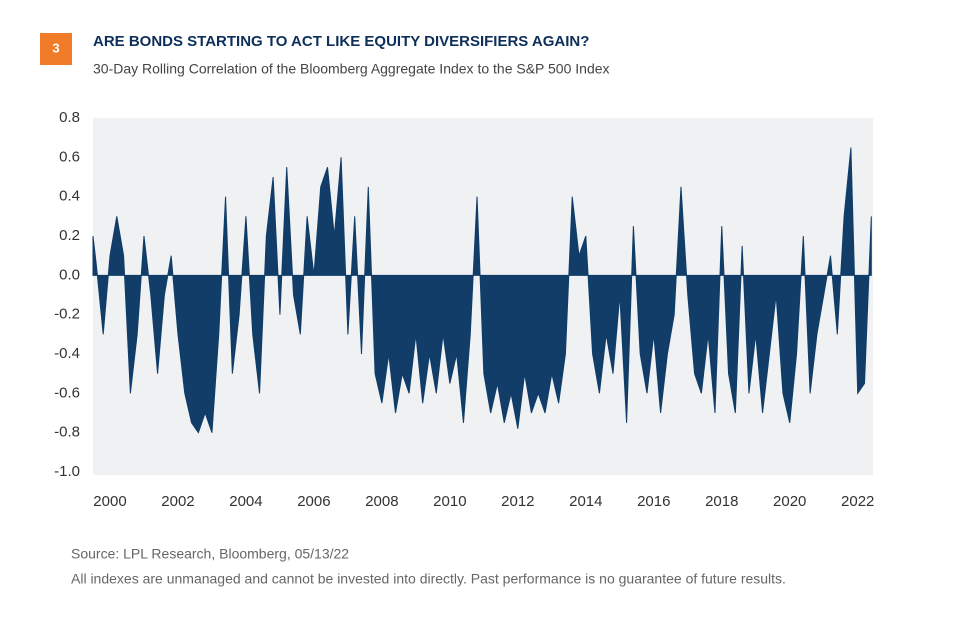  I want to click on x-tick-label: 2022, so click(857, 501).